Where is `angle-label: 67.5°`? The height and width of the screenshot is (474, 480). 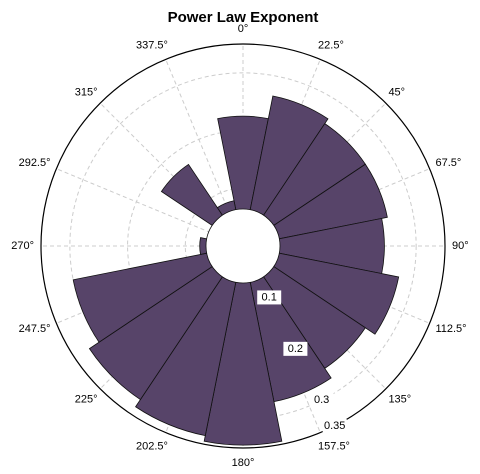 angle-label: 67.5° is located at coordinates (448, 163).